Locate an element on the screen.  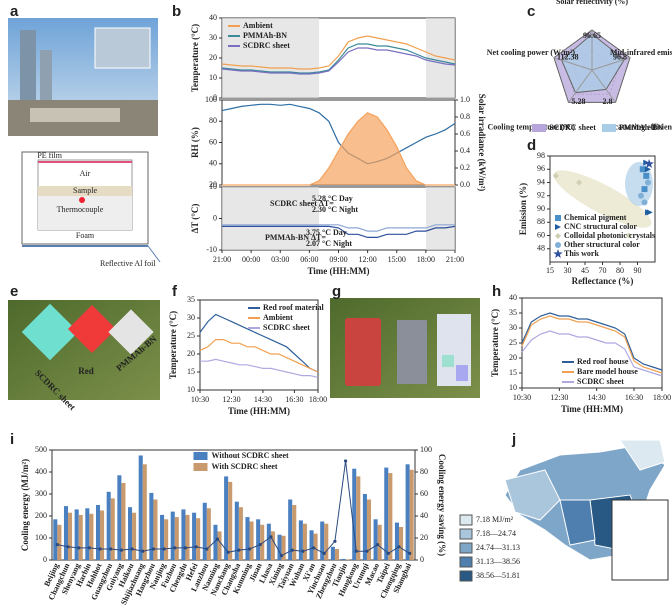
panel-label: f is located at coordinates (175, 291).